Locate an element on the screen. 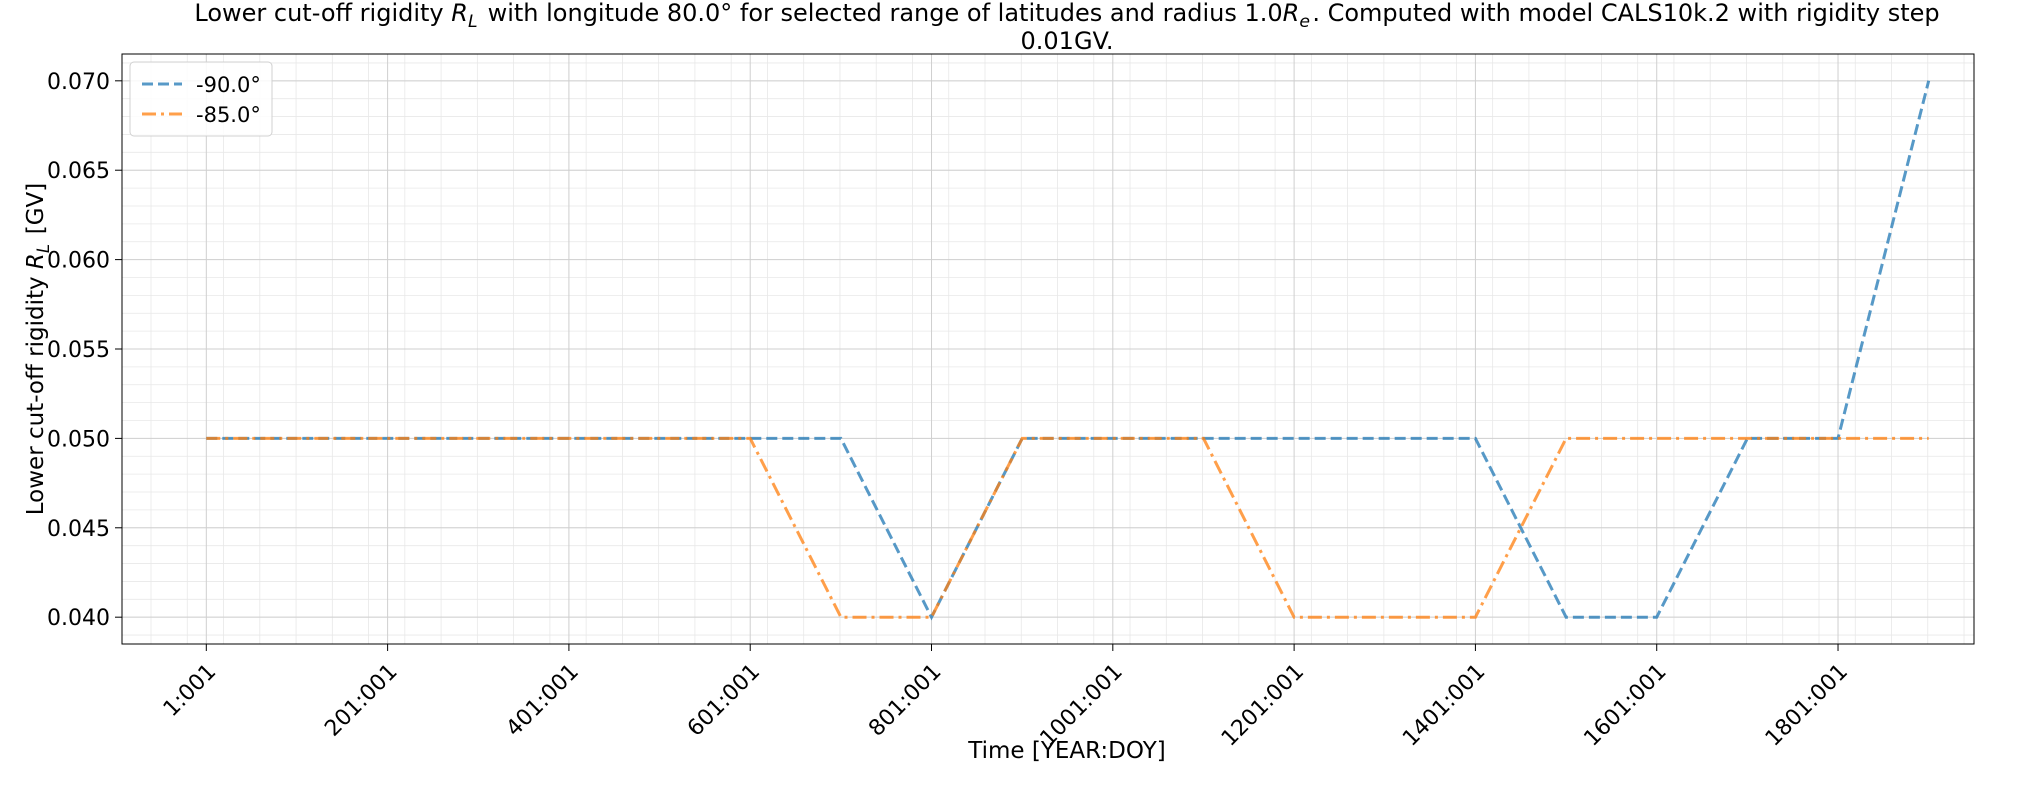 This screenshot has width=2035, height=785. x-tick-label: 1801:001 is located at coordinates (1807, 705).